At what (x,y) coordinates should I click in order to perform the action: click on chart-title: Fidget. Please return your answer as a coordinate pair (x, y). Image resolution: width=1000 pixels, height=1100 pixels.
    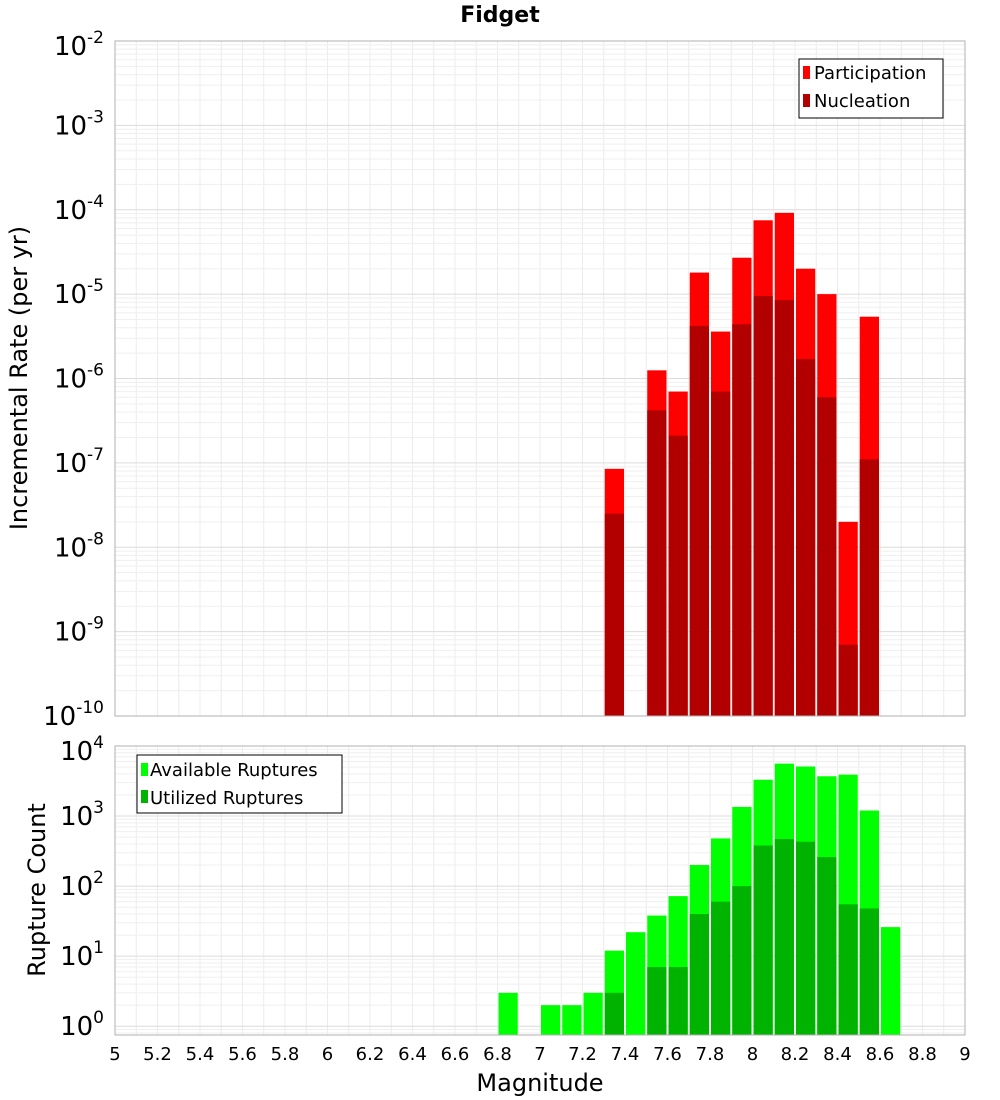
    Looking at the image, I should click on (500, 15).